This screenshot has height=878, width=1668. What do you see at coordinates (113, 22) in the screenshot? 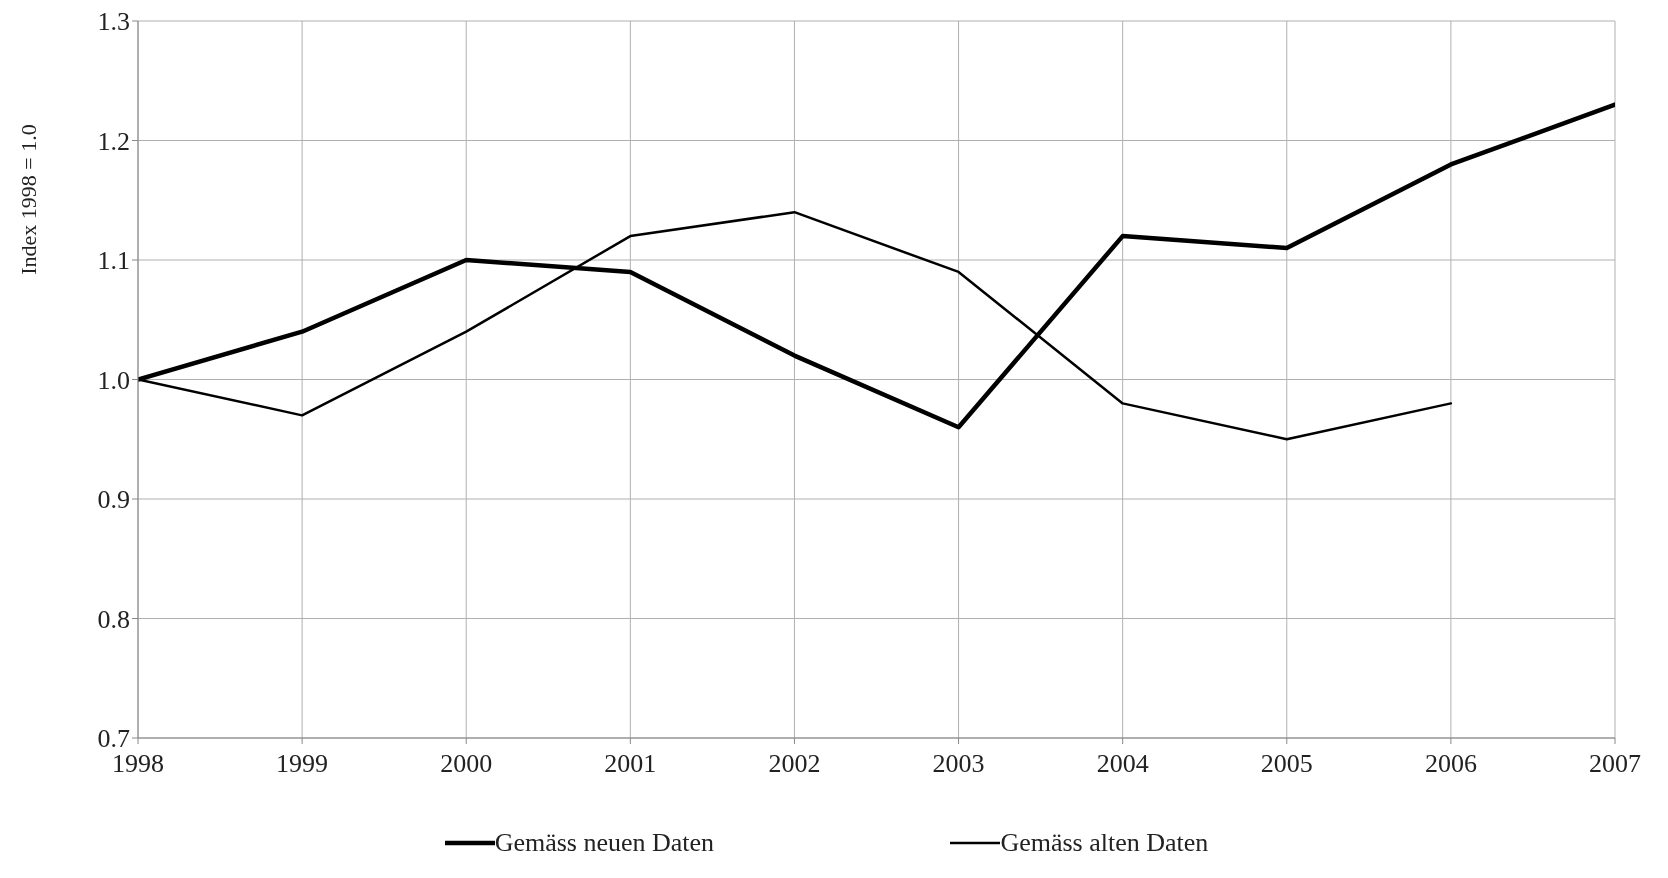
I see `y-tick-label: 1.3` at bounding box center [113, 22].